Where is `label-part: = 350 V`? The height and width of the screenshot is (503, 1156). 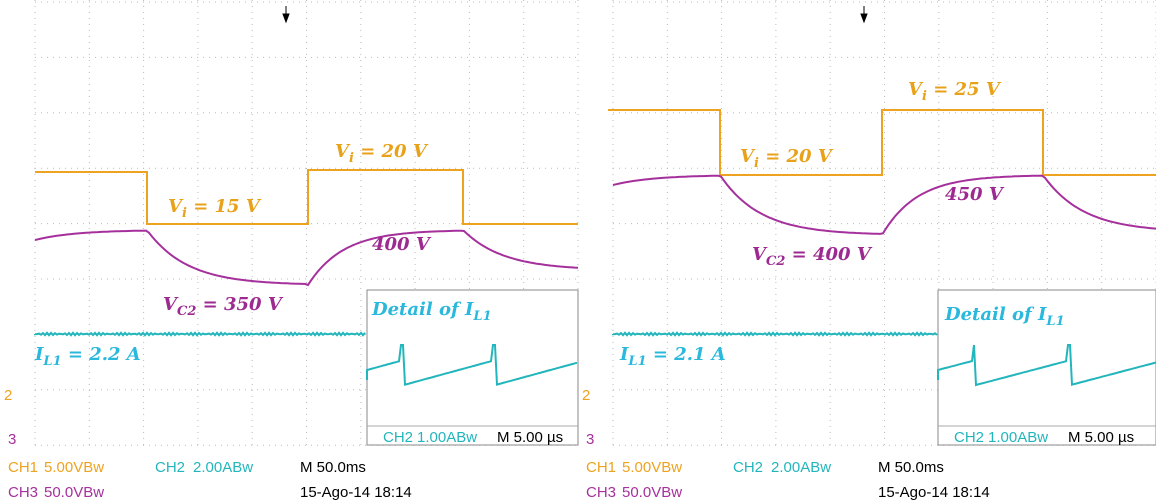 label-part: = 350 V is located at coordinates (239, 304).